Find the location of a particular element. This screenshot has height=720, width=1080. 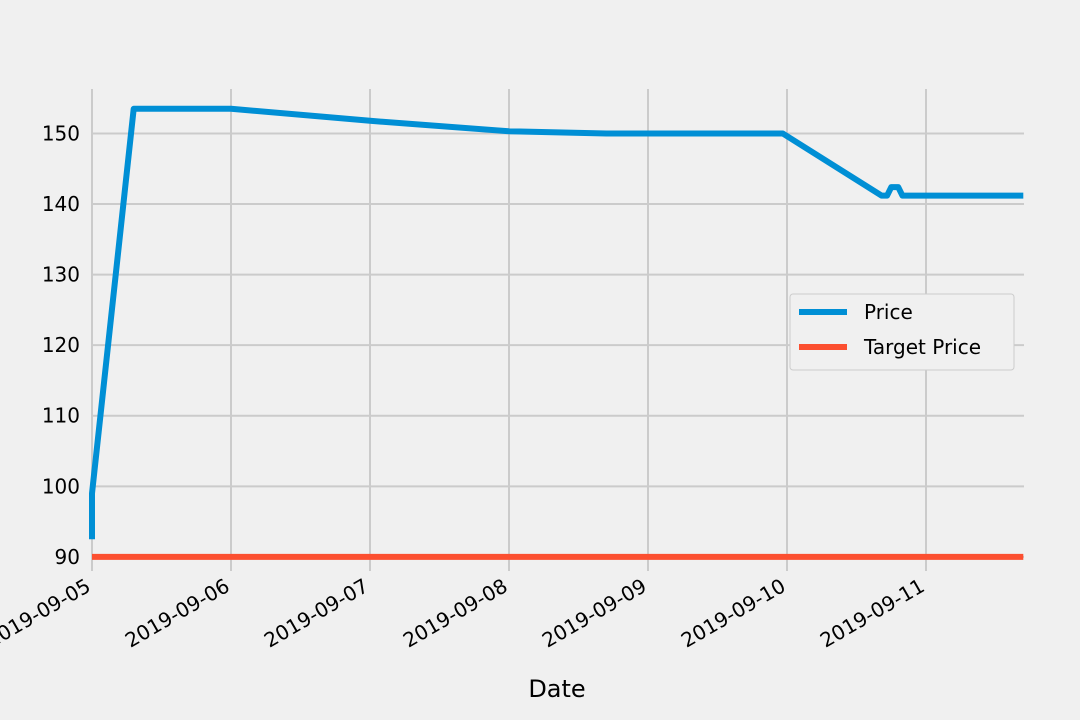

x-axis-label: Date is located at coordinates (556, 689).